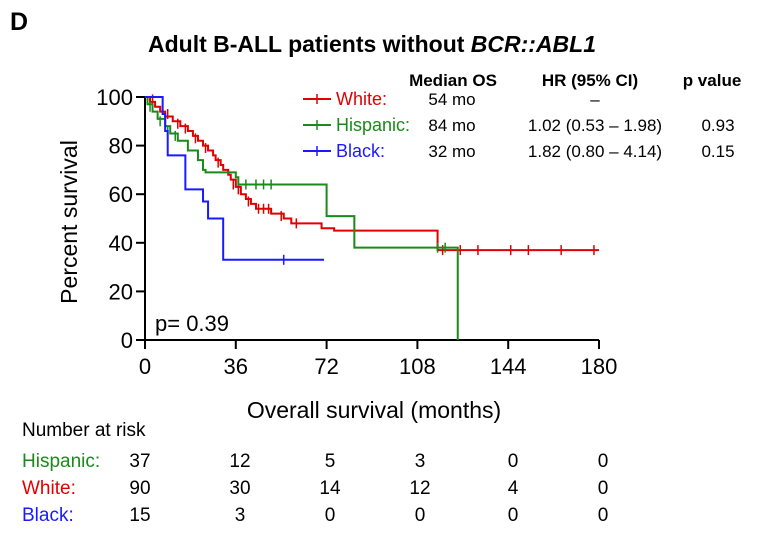  Describe the element at coordinates (145, 366) in the screenshot. I see `x-tick-label: 0` at that location.